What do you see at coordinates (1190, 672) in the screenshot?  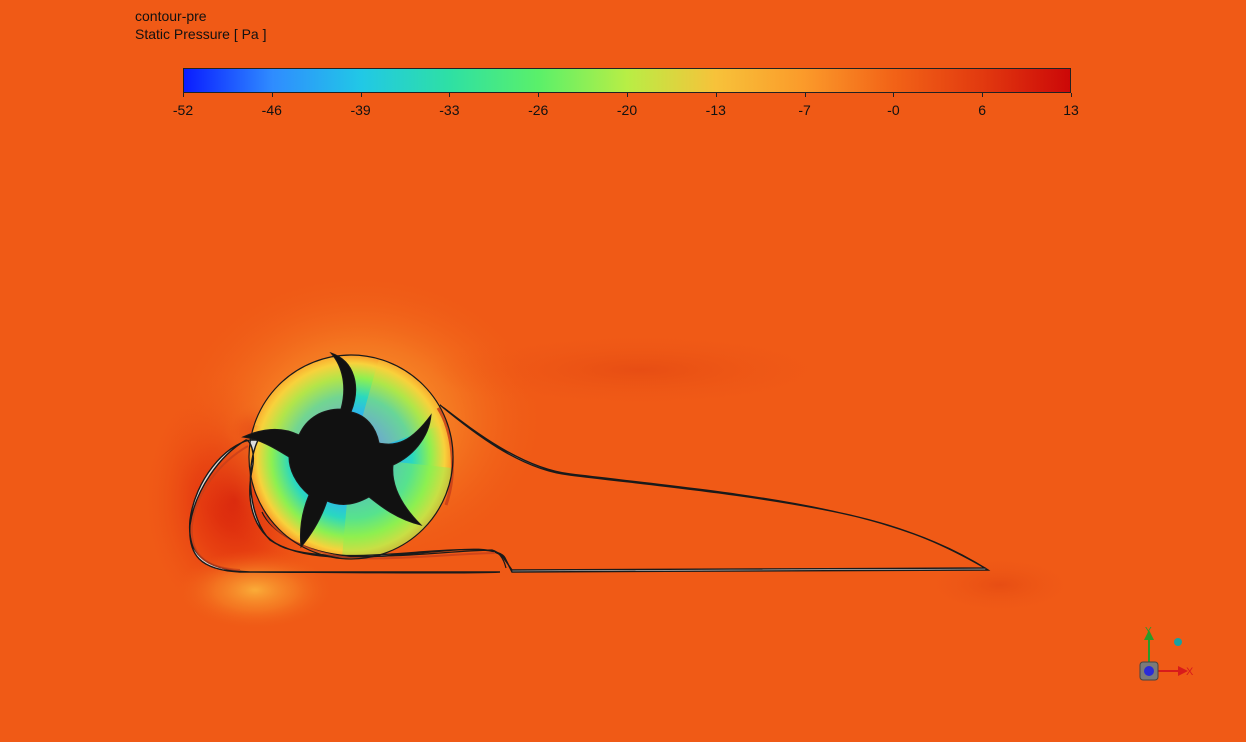 I see `triad-x-label: X` at bounding box center [1190, 672].